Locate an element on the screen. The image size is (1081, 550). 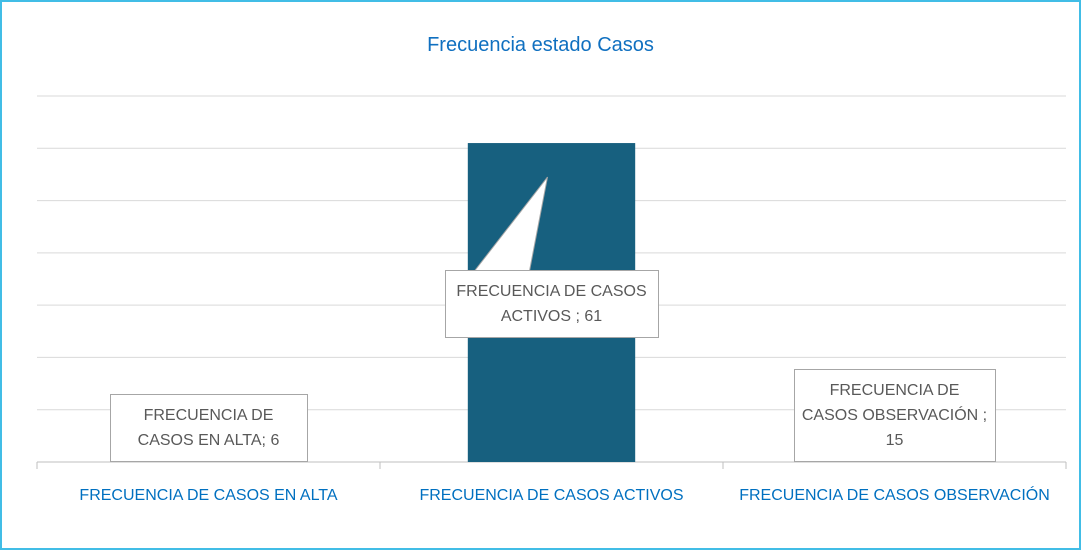
data-label: FRECUENCIA DE CASOS EN ALTA; 6 is located at coordinates (208, 428).